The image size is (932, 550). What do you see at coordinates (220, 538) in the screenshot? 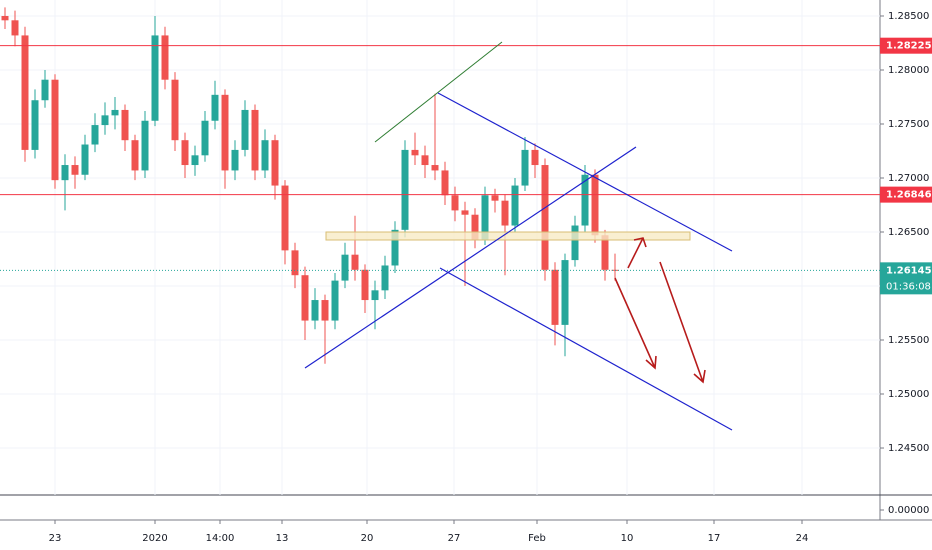
I see `x-tick-label: 14:00` at bounding box center [220, 538].